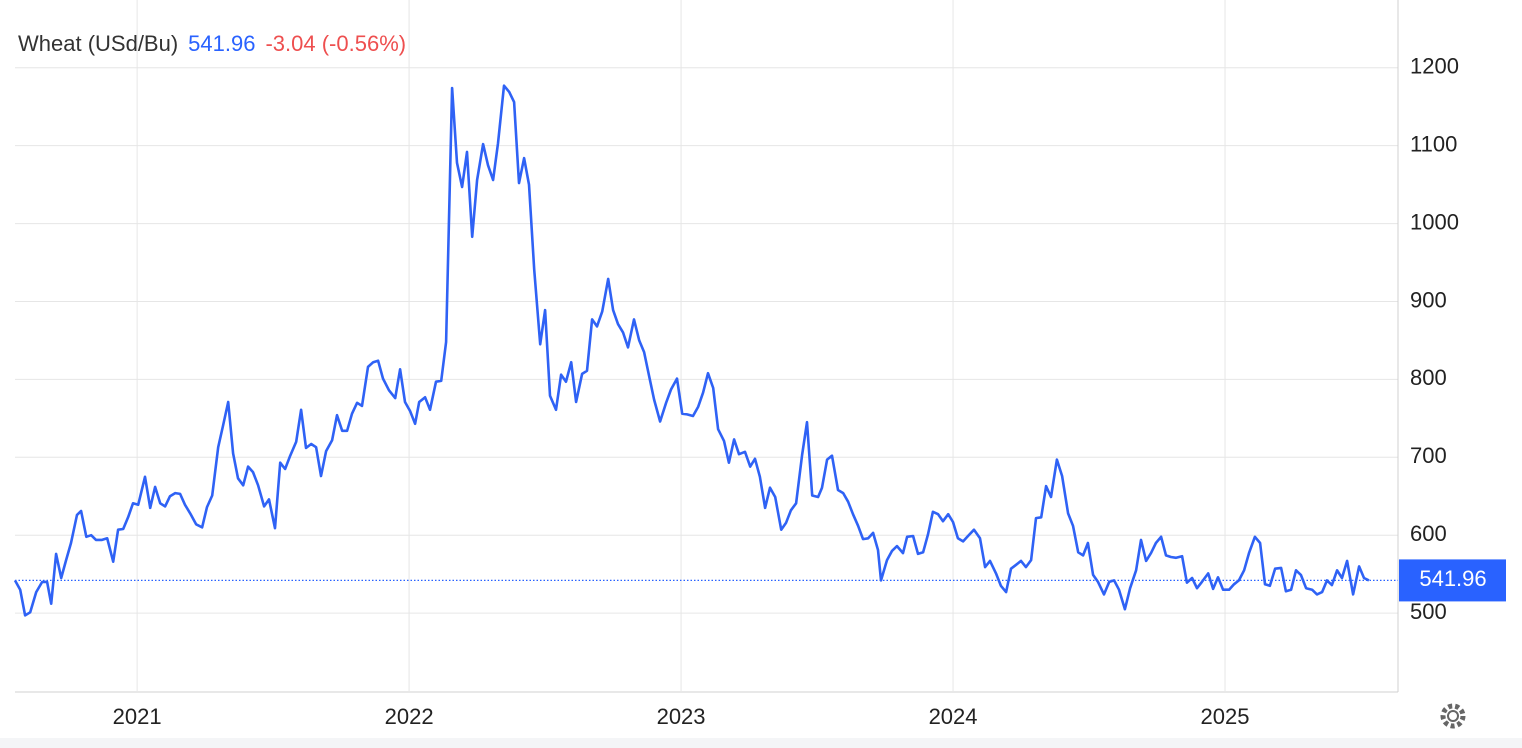 The height and width of the screenshot is (748, 1522). Describe the element at coordinates (336, 43) in the screenshot. I see `change: -3.04 (-0.56%)` at that location.